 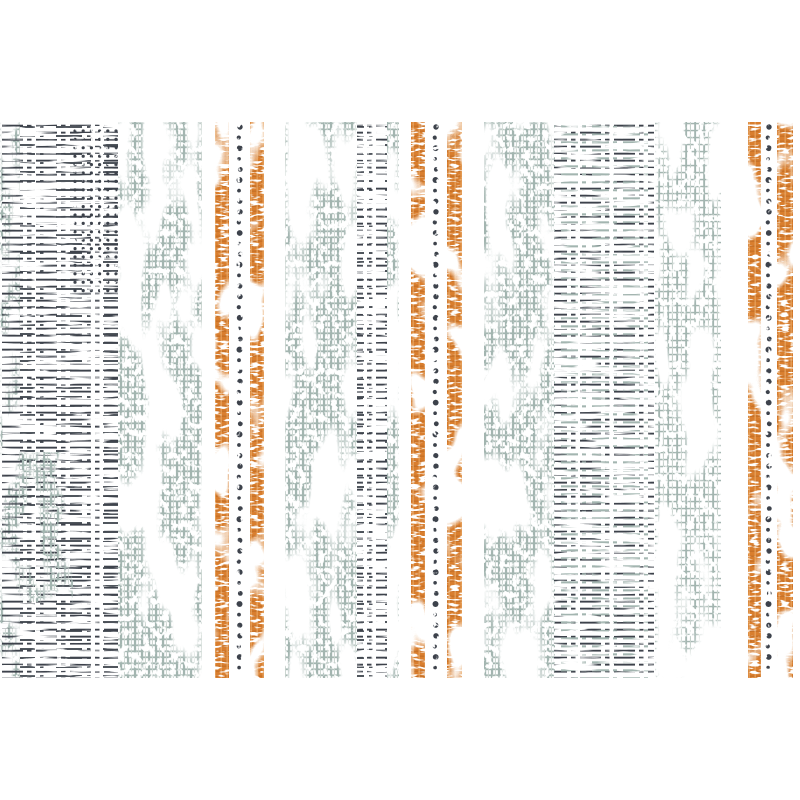 What do you see at coordinates (393, 400) in the screenshot?
I see `sage-pinstripe` at bounding box center [393, 400].